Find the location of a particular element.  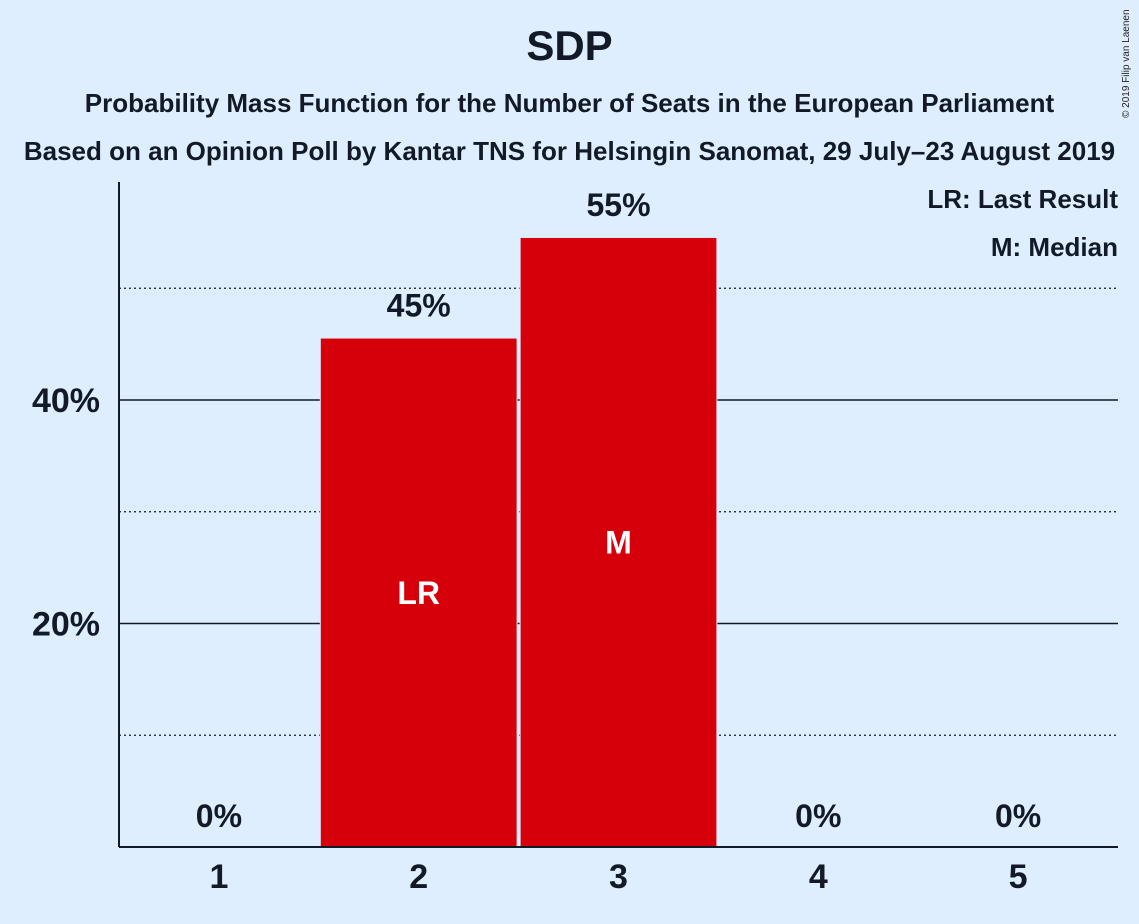

bar-value-label-3: 55% is located at coordinates (618, 205).